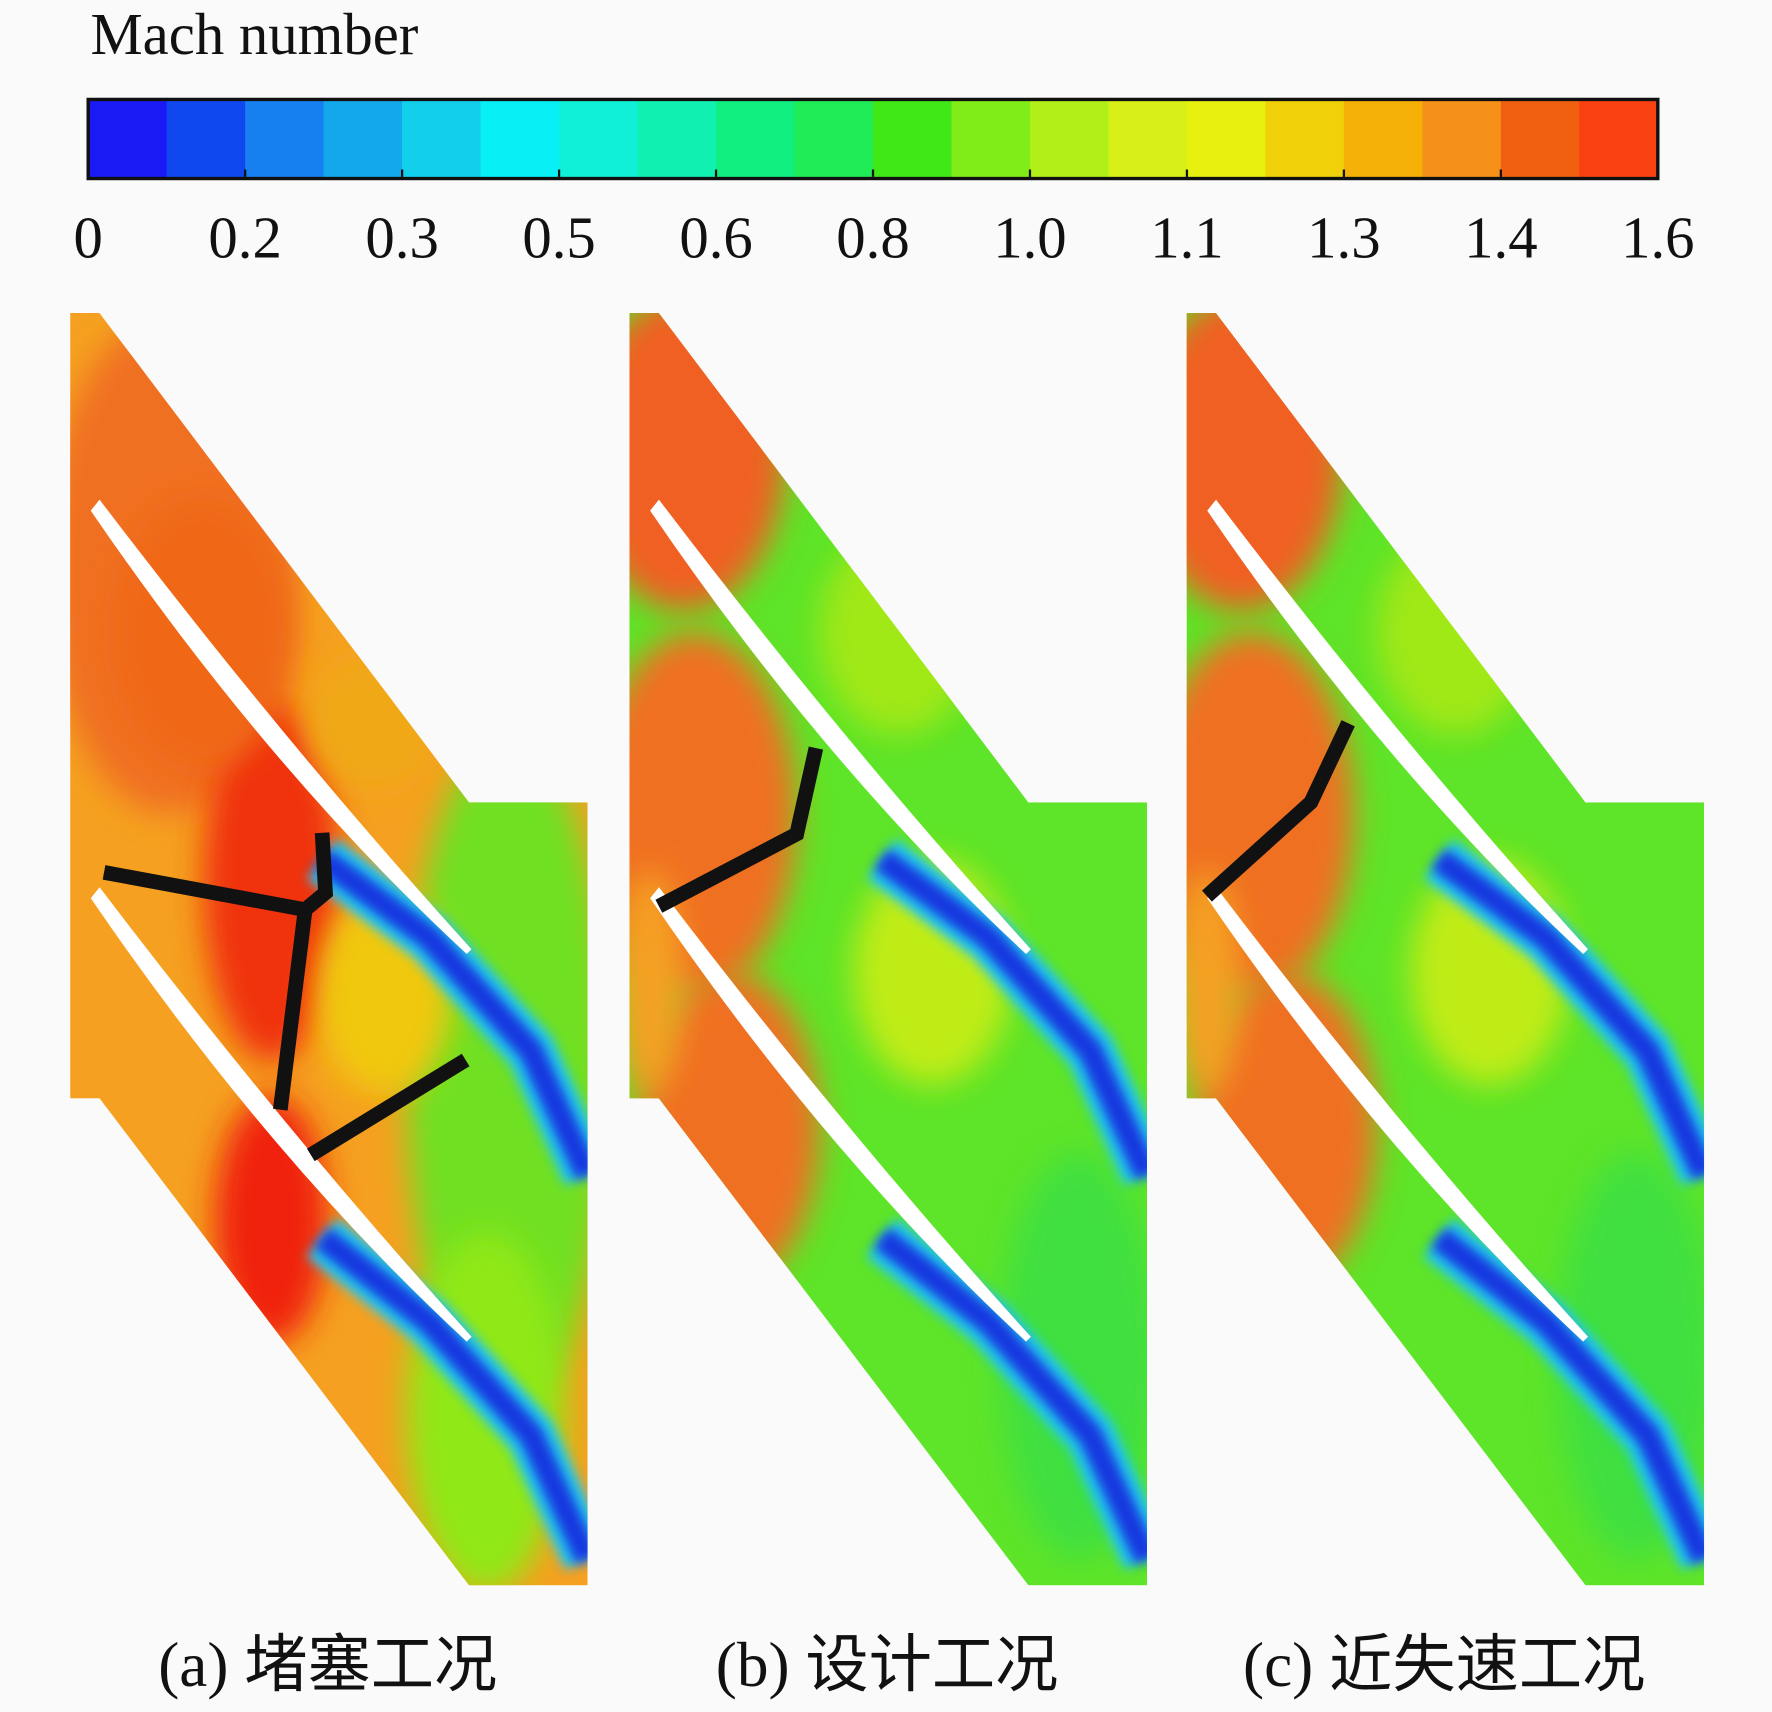 The width and height of the screenshot is (1772, 1712). I want to click on colorbar-tick-label: 1.6, so click(1657, 238).